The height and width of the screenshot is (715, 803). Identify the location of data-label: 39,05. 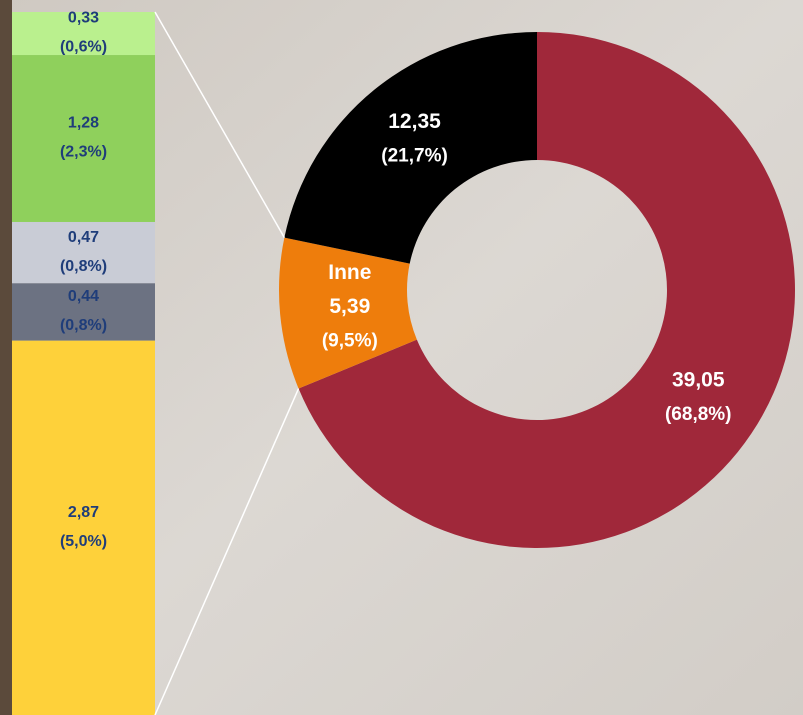
(698, 379).